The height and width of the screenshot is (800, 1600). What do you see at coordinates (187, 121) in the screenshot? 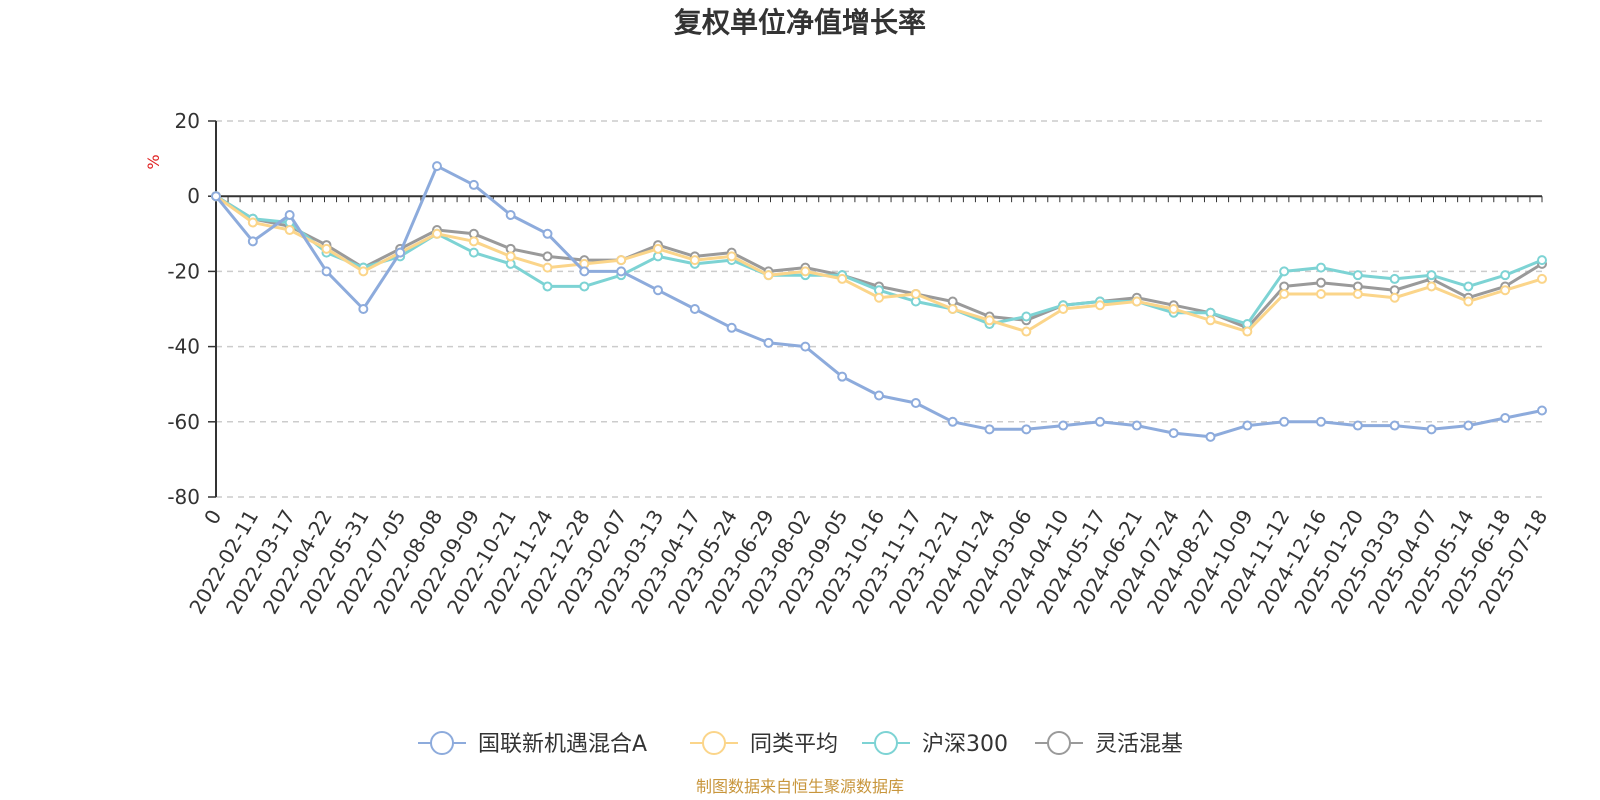
I see `y-tick-label: 20` at bounding box center [187, 121].